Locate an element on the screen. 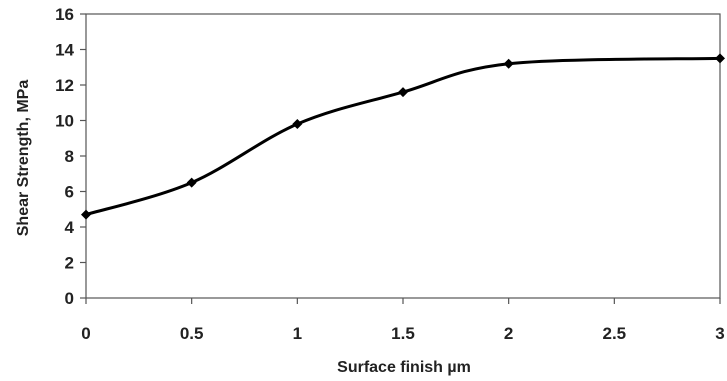 The height and width of the screenshot is (381, 727). x-tick-label: 2 is located at coordinates (508, 333).